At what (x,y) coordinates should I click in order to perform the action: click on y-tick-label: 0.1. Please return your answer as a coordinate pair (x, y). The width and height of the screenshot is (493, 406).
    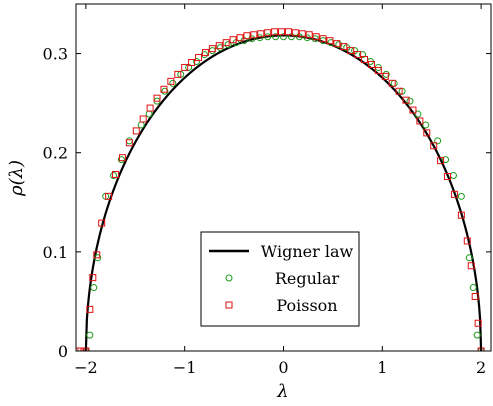
    Looking at the image, I should click on (55, 252).